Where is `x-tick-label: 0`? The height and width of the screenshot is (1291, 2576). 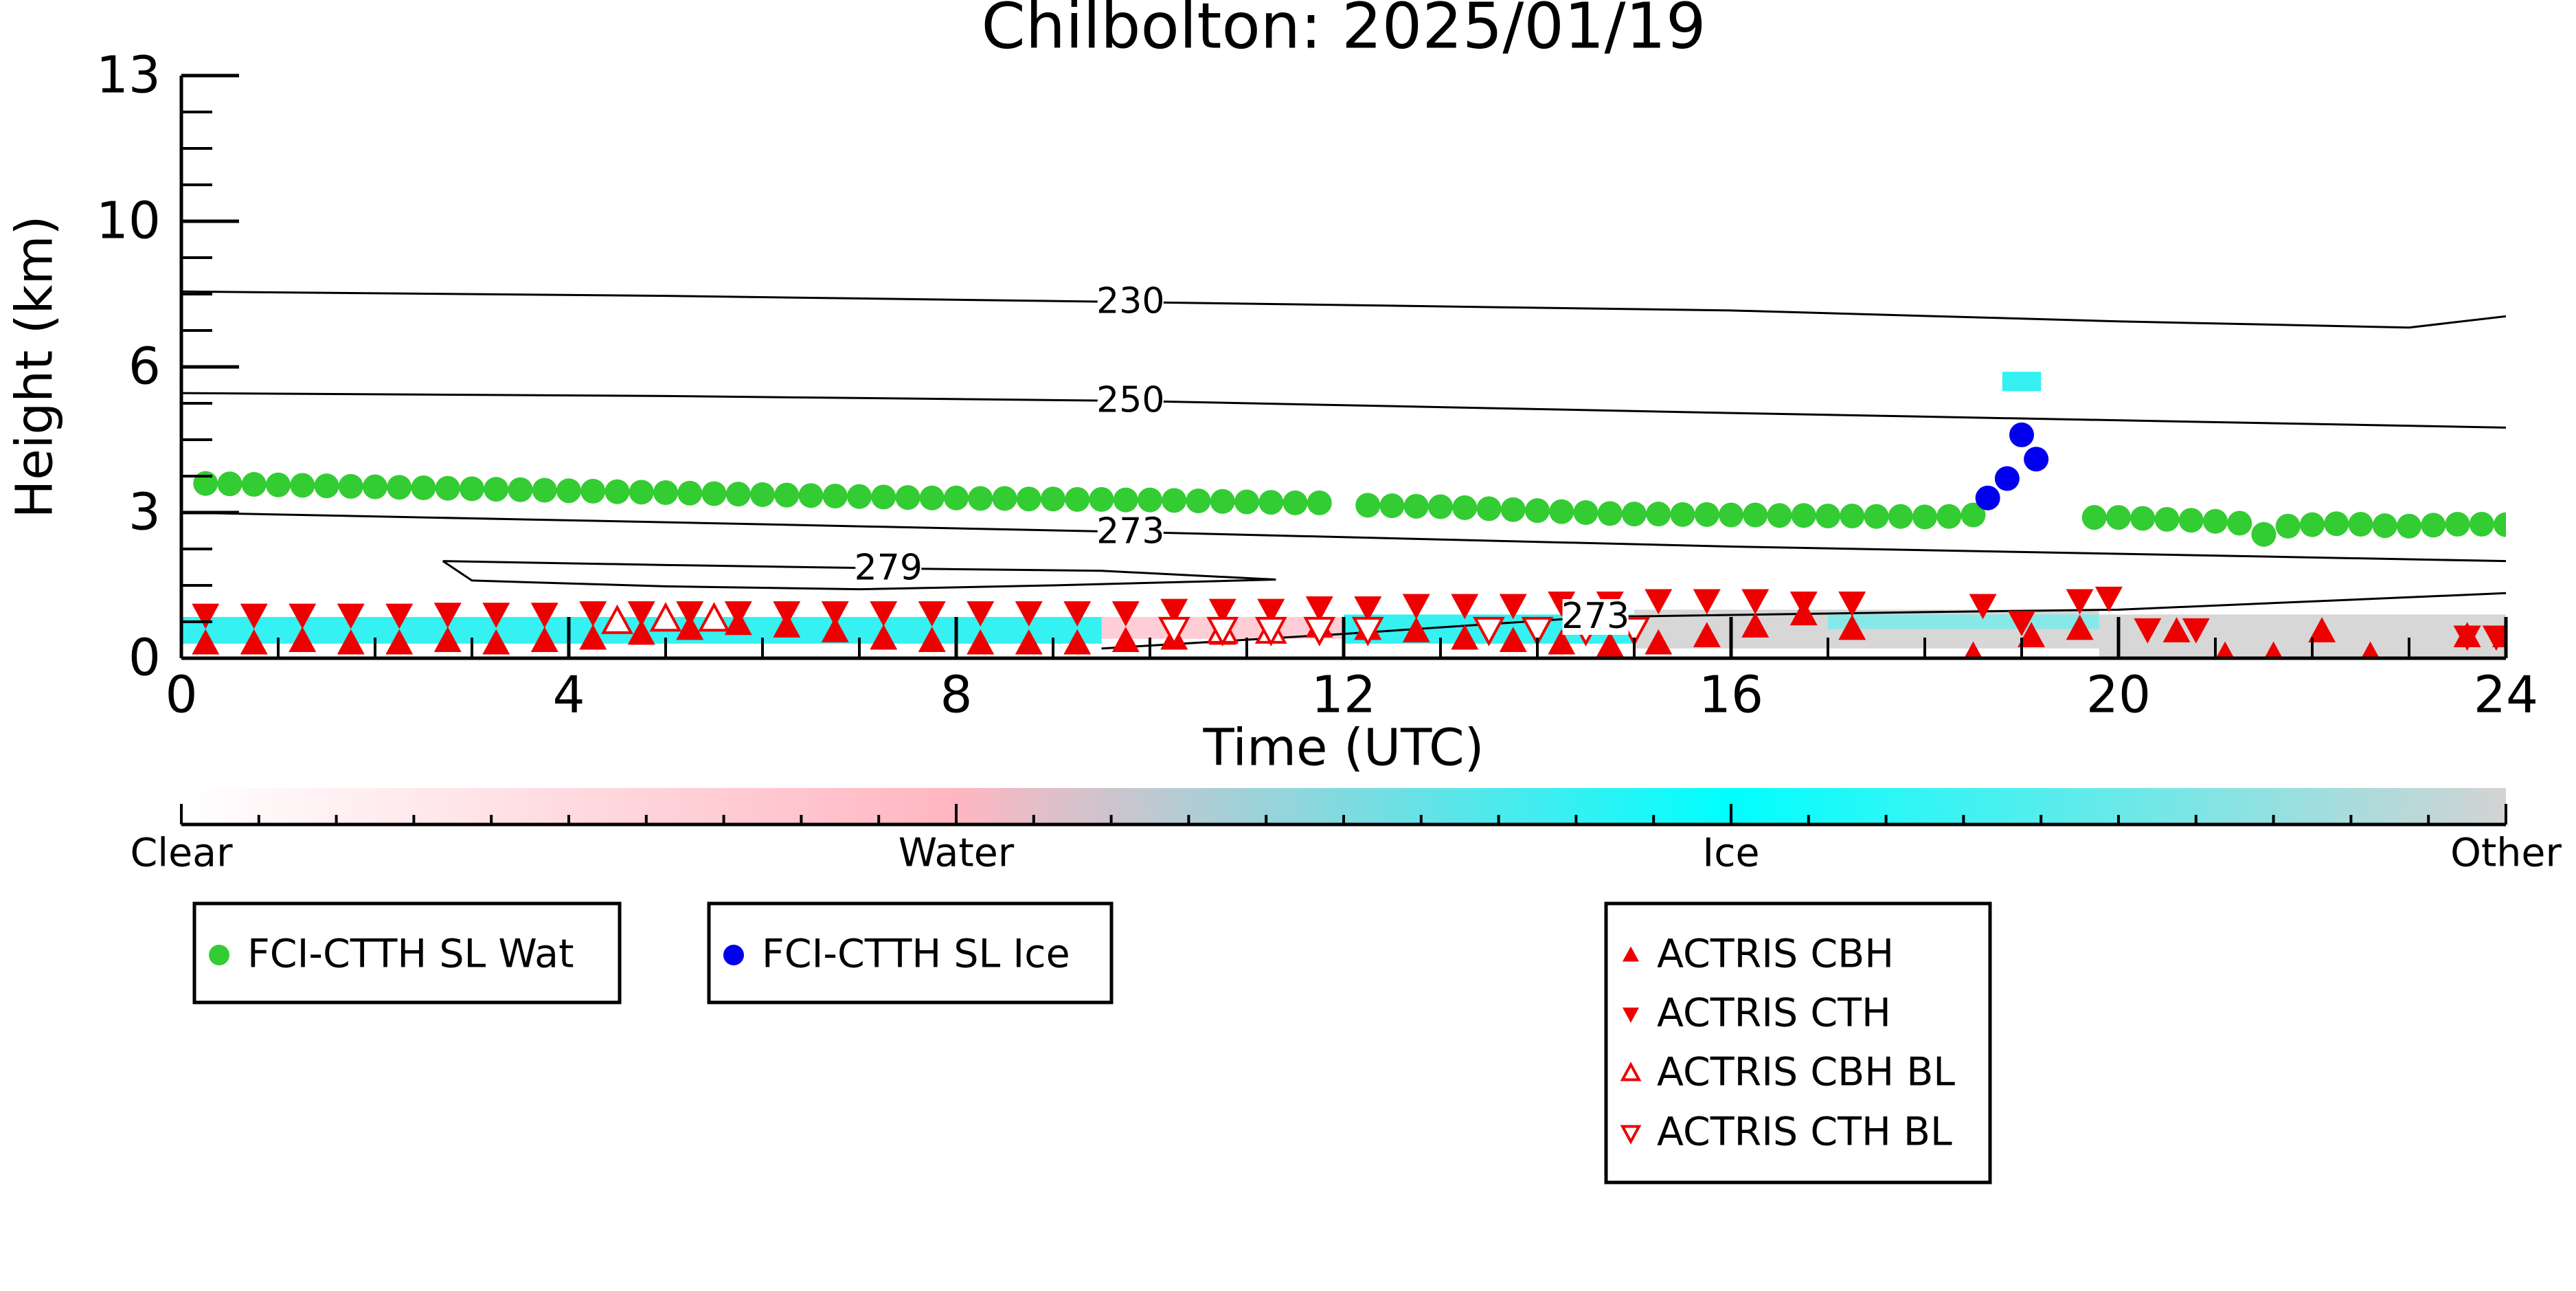
x-tick-label: 0 is located at coordinates (181, 695).